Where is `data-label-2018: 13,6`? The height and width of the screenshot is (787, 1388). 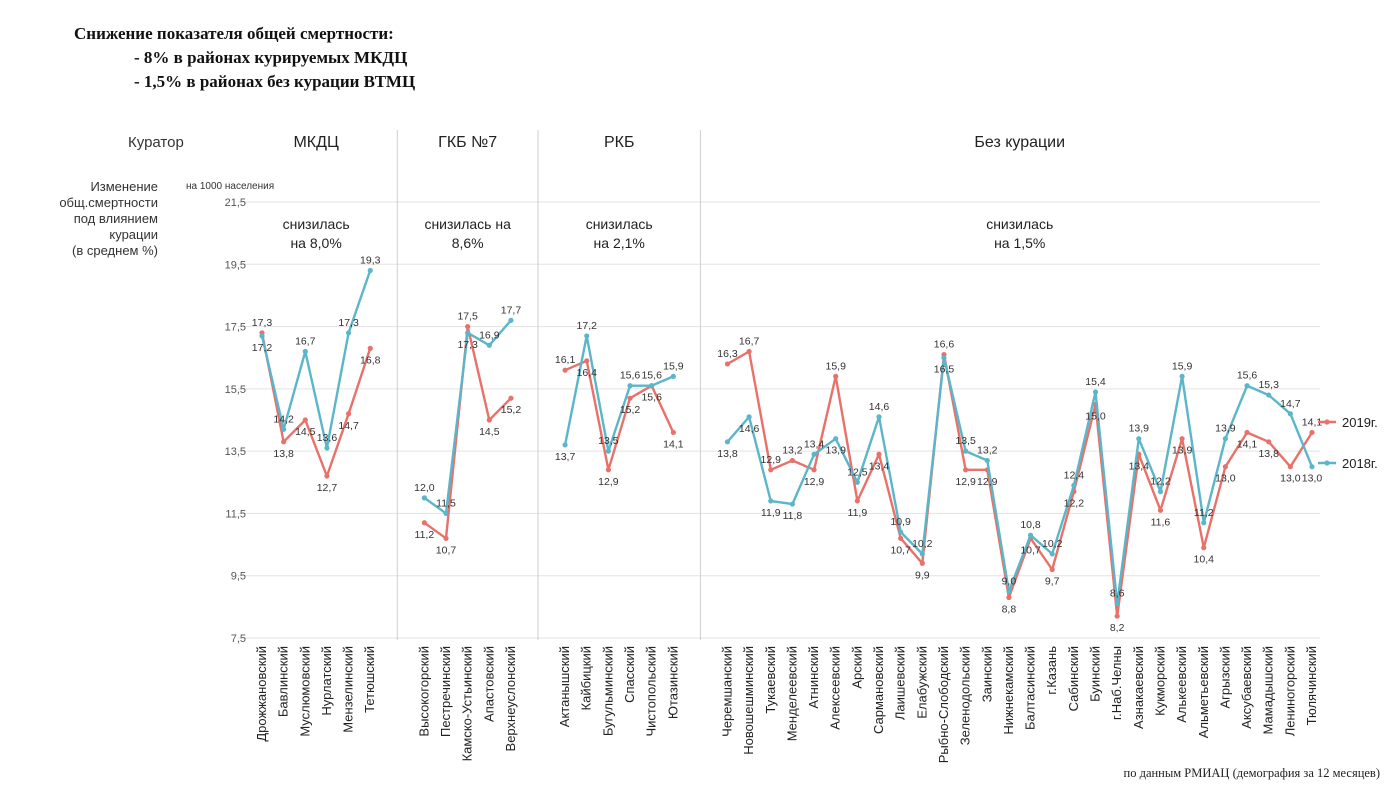
data-label-2018: 13,6 is located at coordinates (327, 438).